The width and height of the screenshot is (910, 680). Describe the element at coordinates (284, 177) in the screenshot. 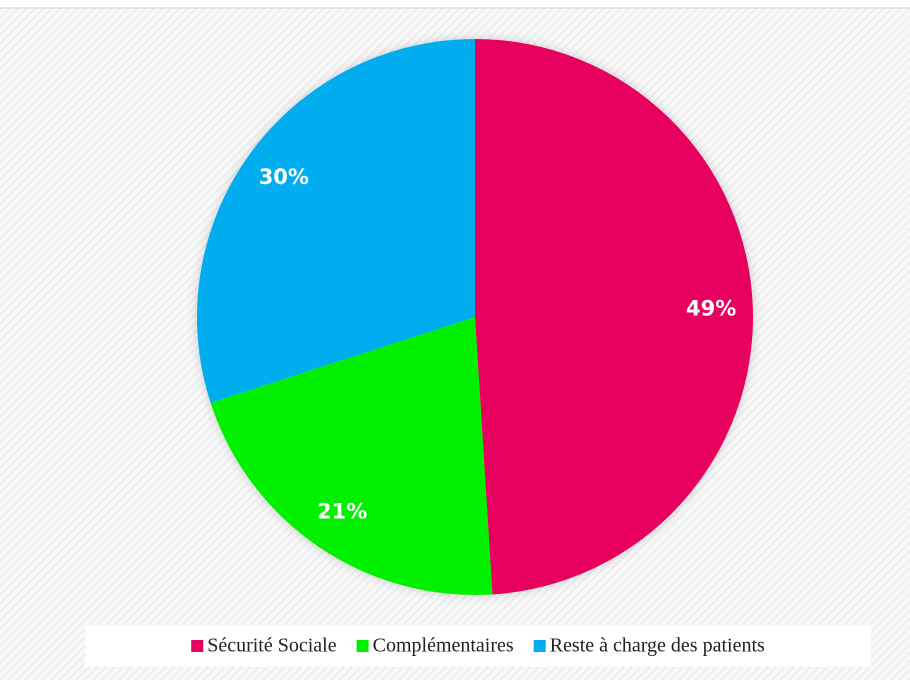

I see `value-label: 30%` at that location.